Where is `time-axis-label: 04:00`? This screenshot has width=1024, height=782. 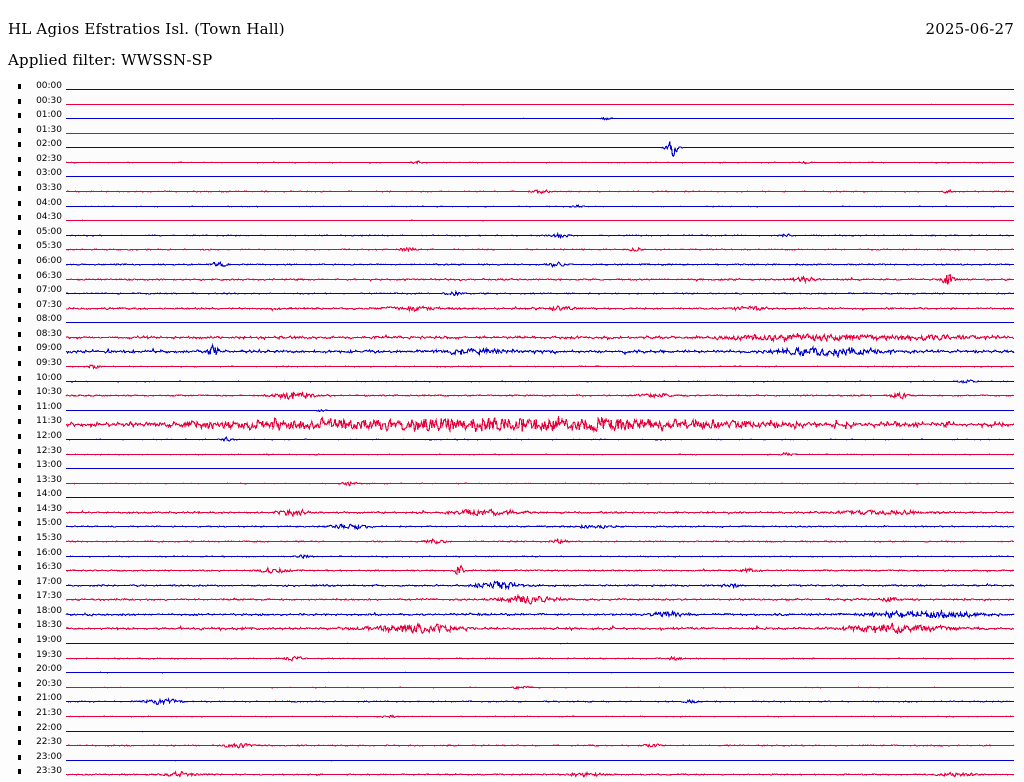 time-axis-label: 04:00 is located at coordinates (49, 202).